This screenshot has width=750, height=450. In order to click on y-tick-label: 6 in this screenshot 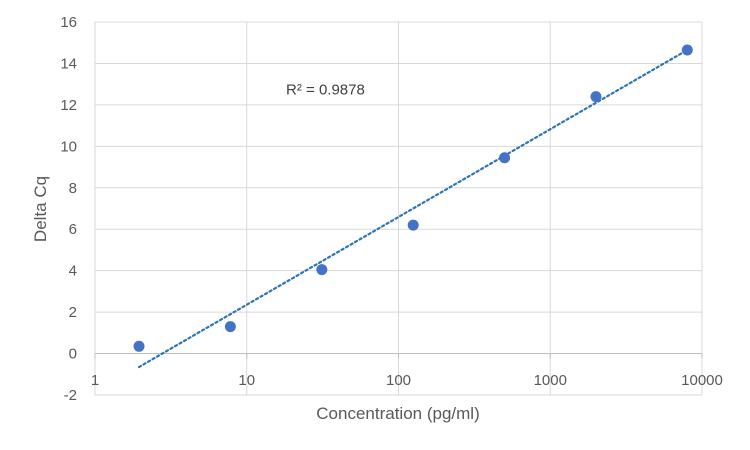, I will do `click(73, 229)`.